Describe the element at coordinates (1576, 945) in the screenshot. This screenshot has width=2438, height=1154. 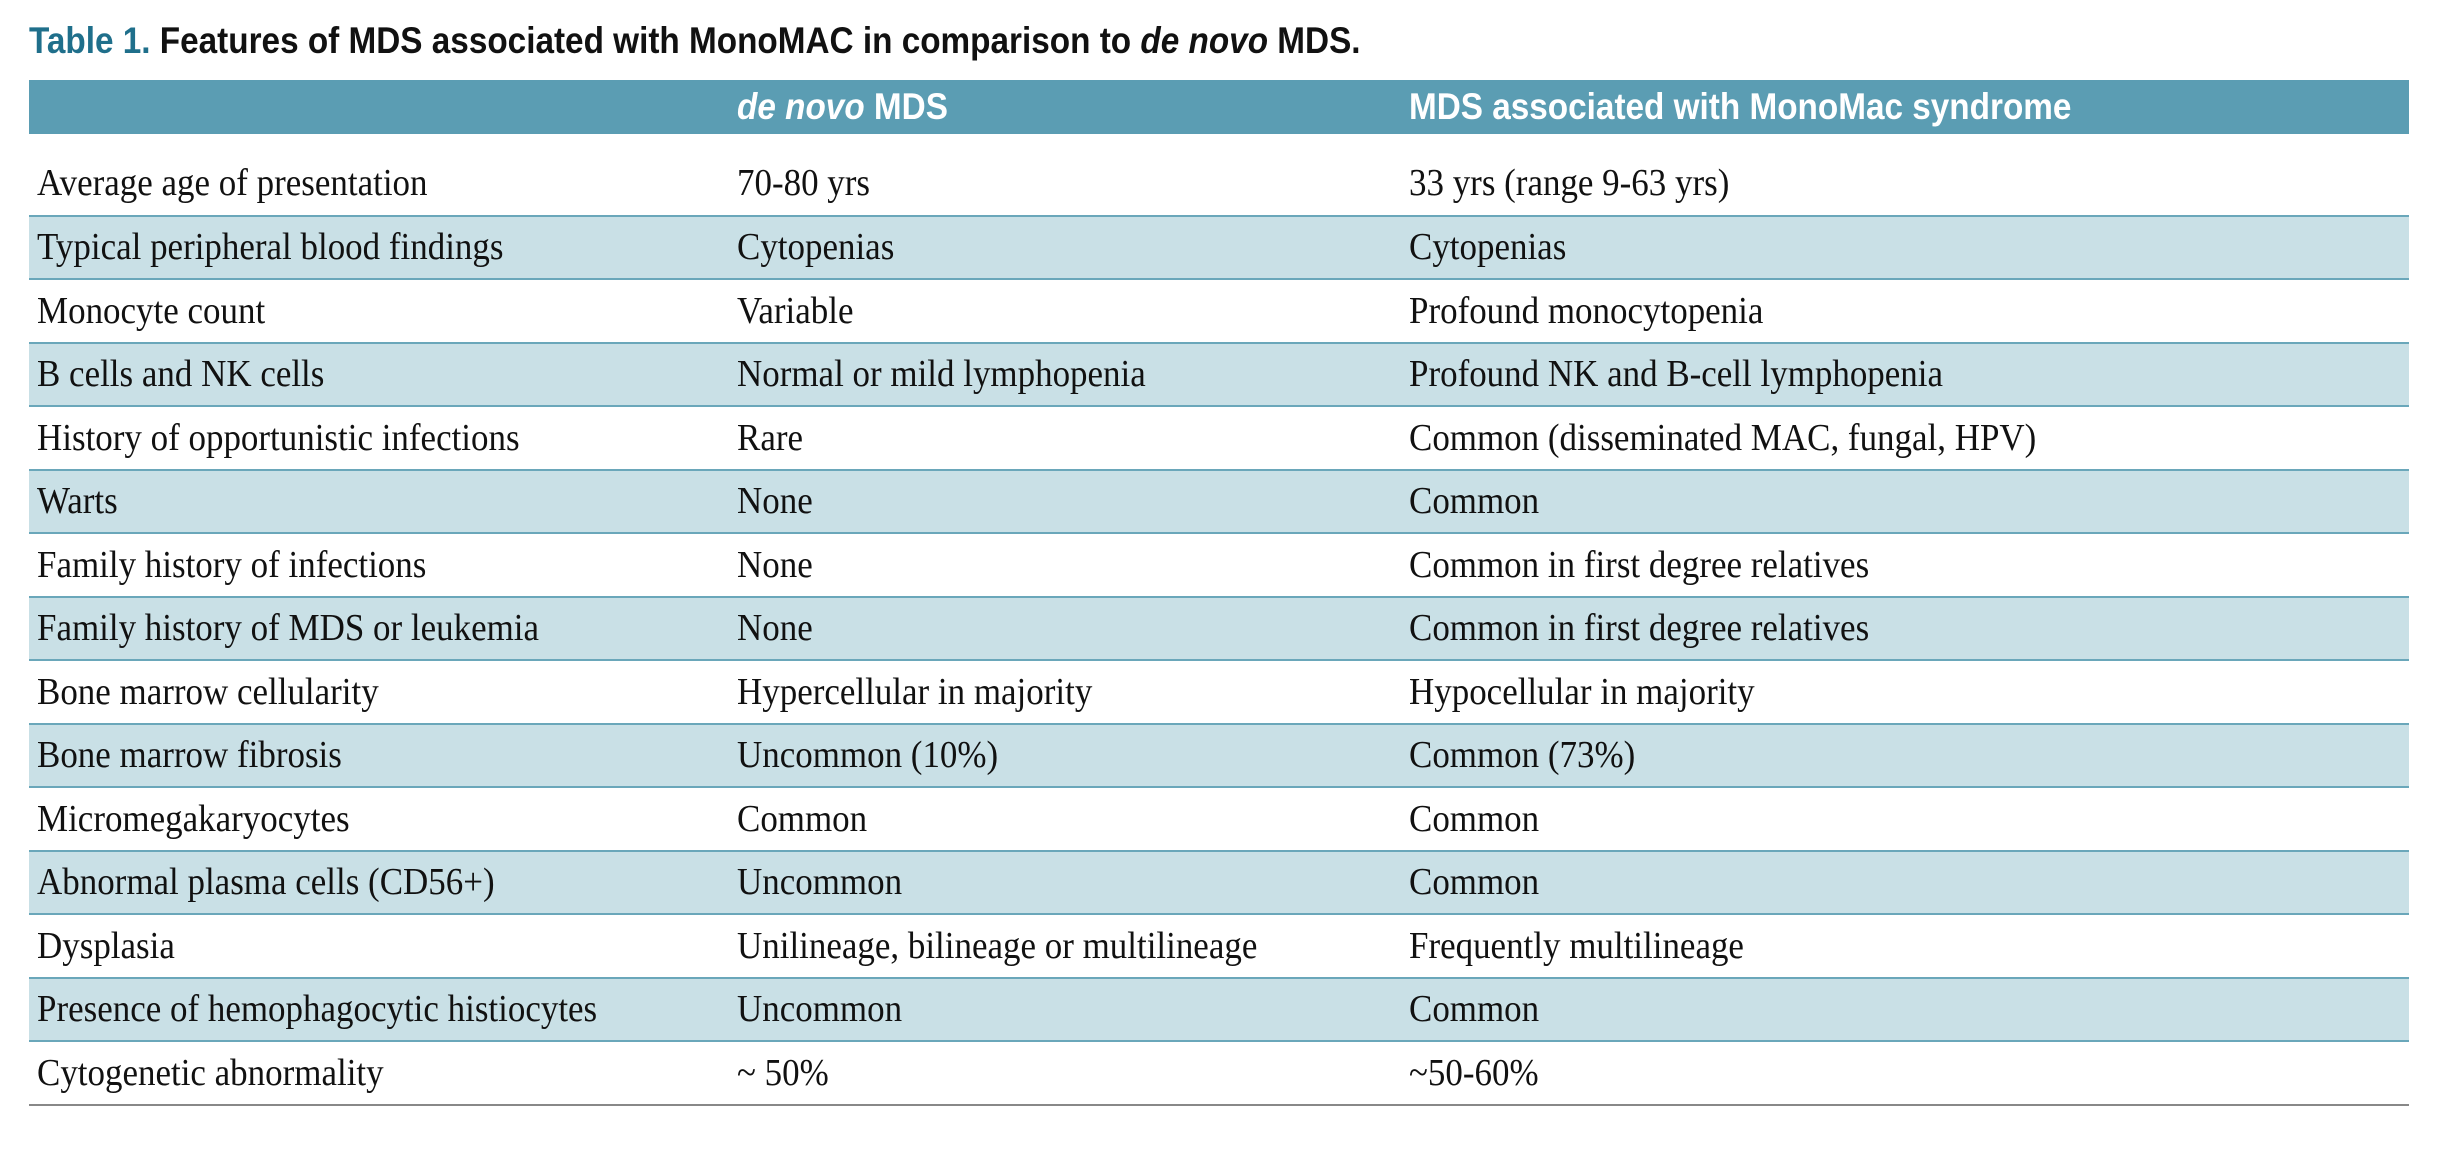
I see `cell-monomac-text: Frequently multilineage` at that location.